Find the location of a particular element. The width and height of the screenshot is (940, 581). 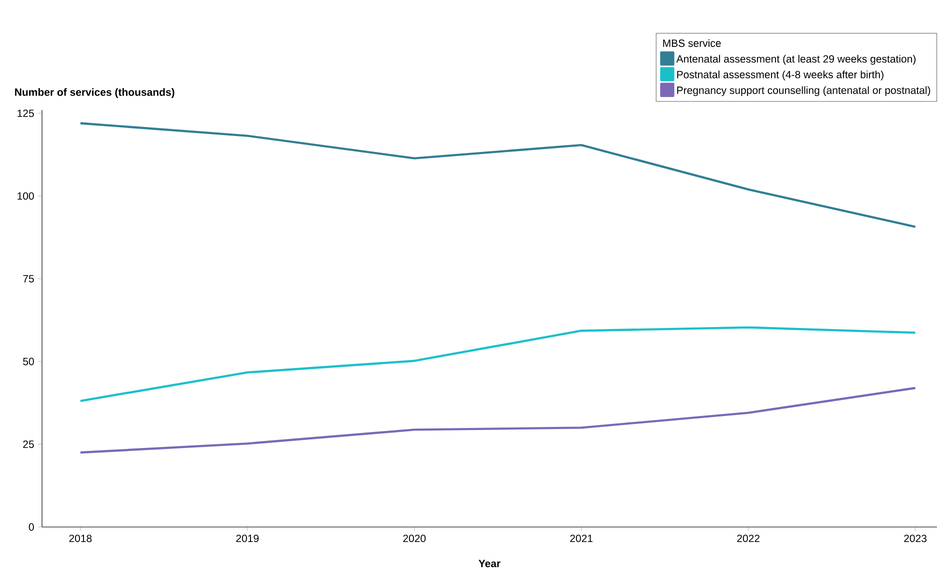

x-tick-label: 2019 is located at coordinates (247, 538).